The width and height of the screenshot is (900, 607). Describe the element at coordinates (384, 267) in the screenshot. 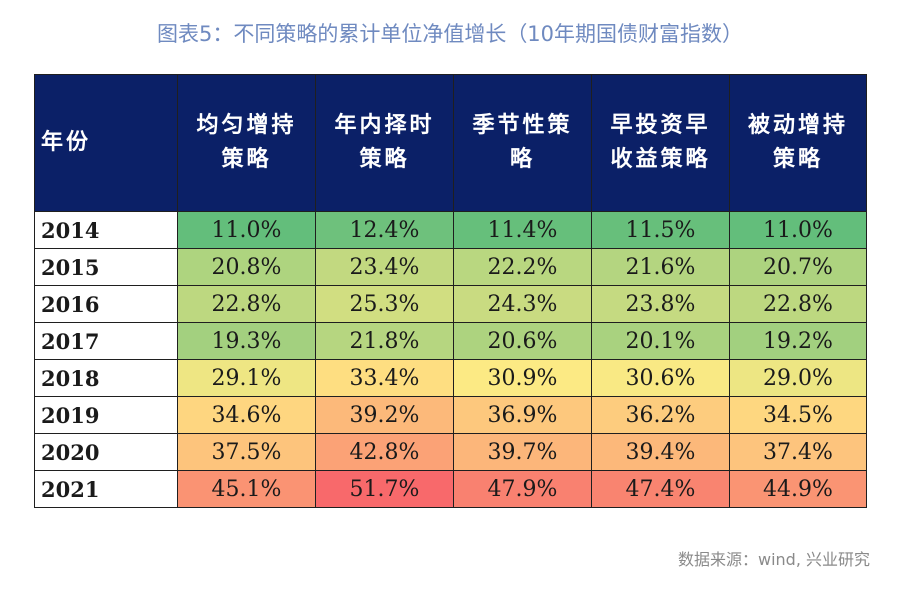

I see `value-cell: 23.4%` at that location.